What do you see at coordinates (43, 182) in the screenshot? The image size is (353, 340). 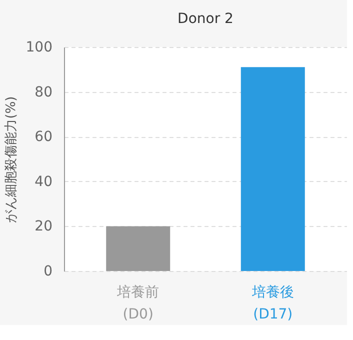 I see `y-tick-label: 40` at bounding box center [43, 182].